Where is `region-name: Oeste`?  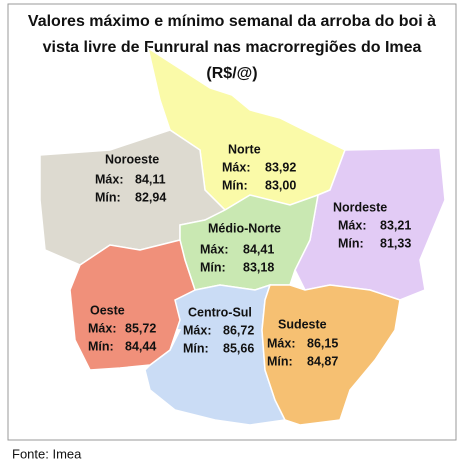 region-name: Oeste is located at coordinates (107, 310).